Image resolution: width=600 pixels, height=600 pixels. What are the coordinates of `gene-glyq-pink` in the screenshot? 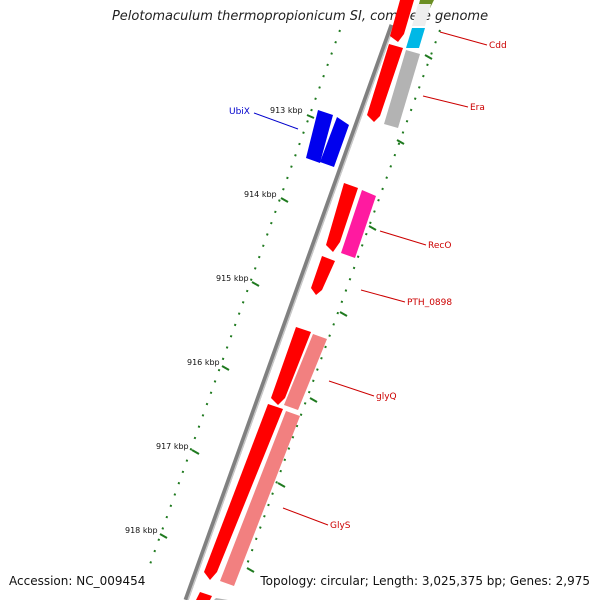 It's located at (305, 372).